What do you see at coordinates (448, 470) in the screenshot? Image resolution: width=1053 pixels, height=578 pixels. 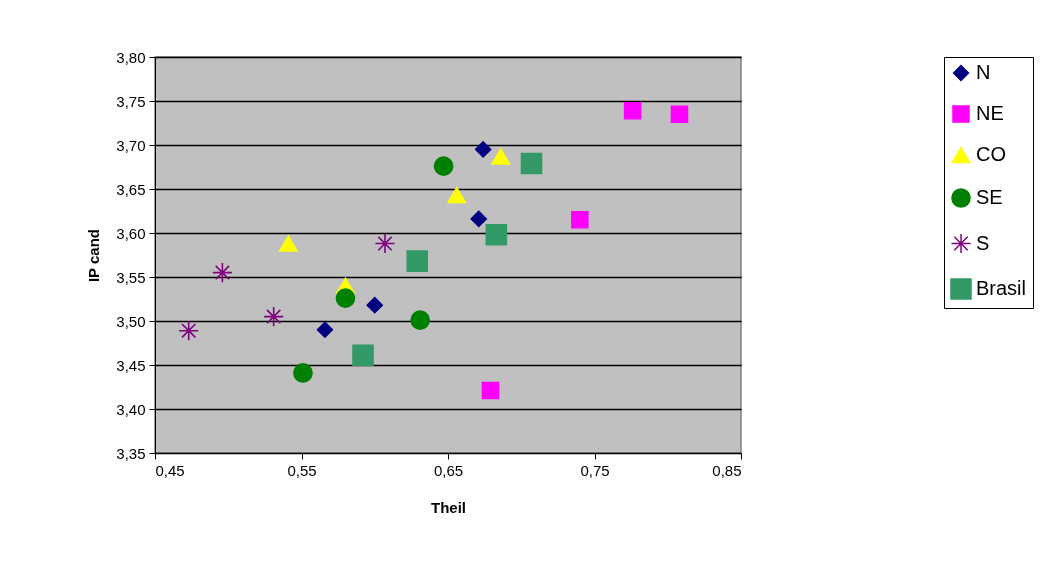 I see `x-tick-label: 0,65` at bounding box center [448, 470].